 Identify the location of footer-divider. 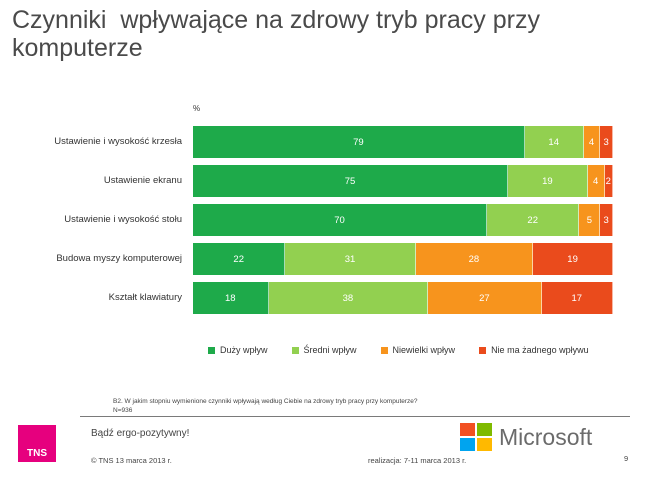
(355, 416).